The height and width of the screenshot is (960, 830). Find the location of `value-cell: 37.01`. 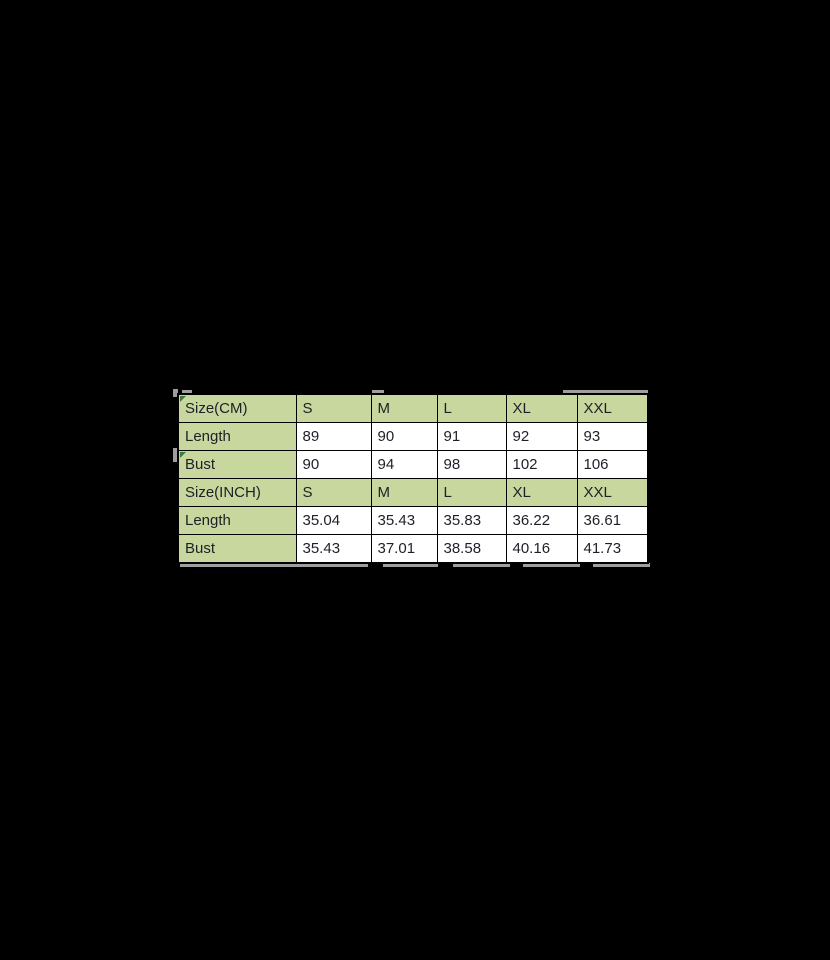

value-cell: 37.01 is located at coordinates (404, 549).